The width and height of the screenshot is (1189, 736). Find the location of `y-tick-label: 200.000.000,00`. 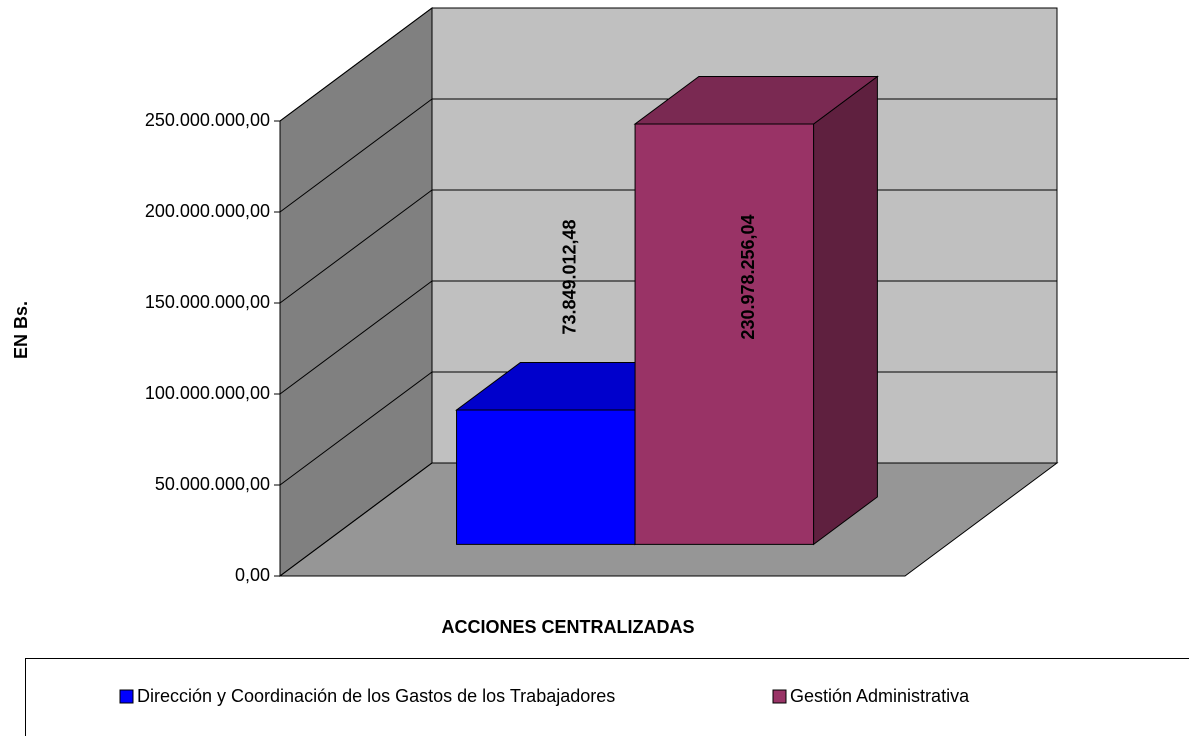

y-tick-label: 200.000.000,00 is located at coordinates (207, 211).